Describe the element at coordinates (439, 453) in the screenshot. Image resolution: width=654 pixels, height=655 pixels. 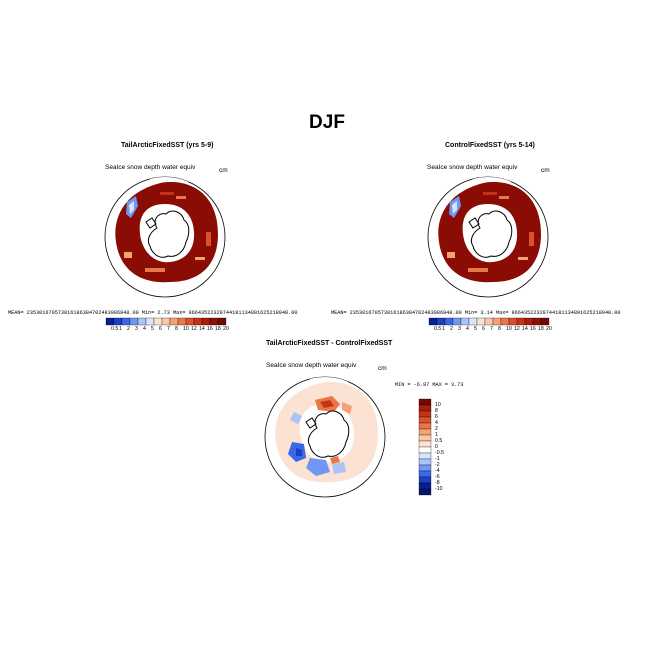
I see `colorbar-tick-label: -0.5` at that location.